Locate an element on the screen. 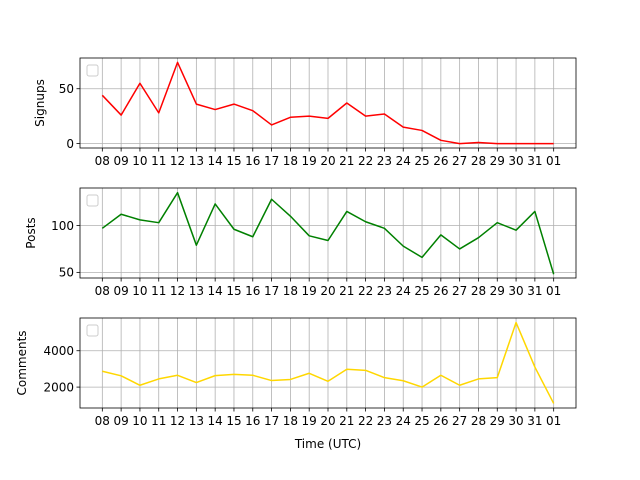  comments-x-tick-label: 13 is located at coordinates (196, 421).